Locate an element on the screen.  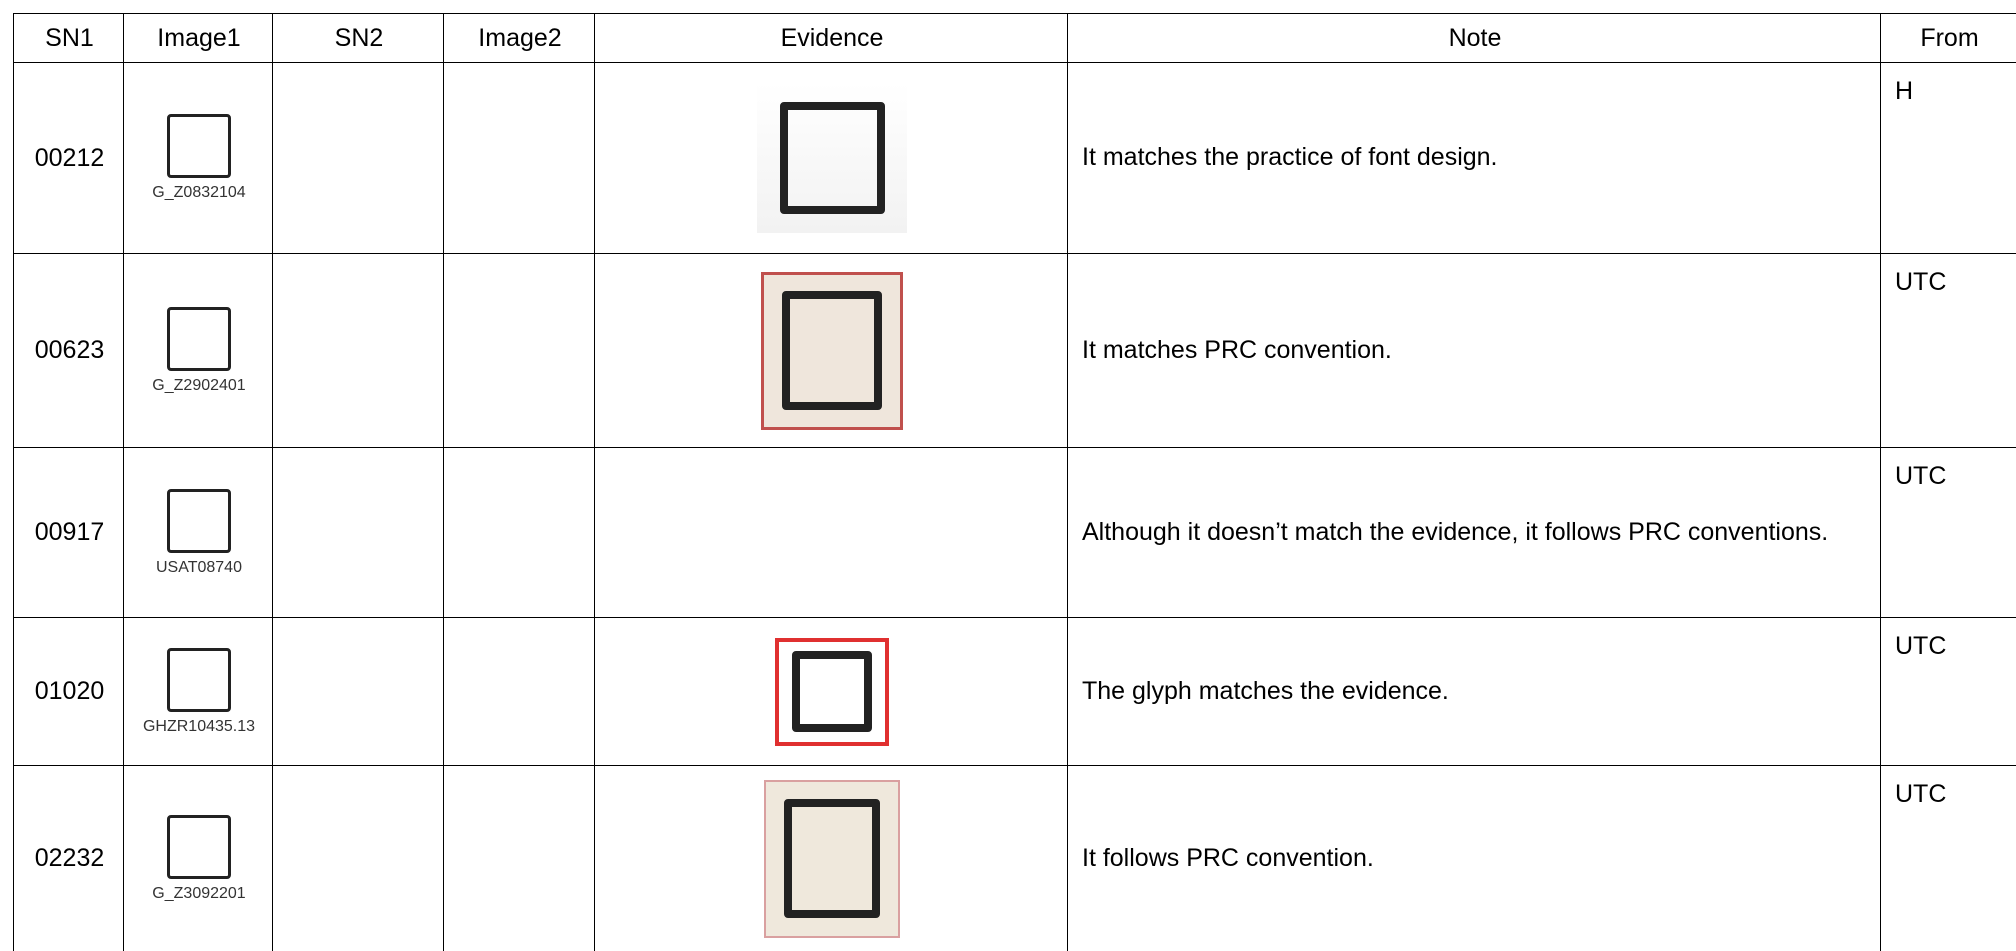
from: H is located at coordinates (1948, 157).